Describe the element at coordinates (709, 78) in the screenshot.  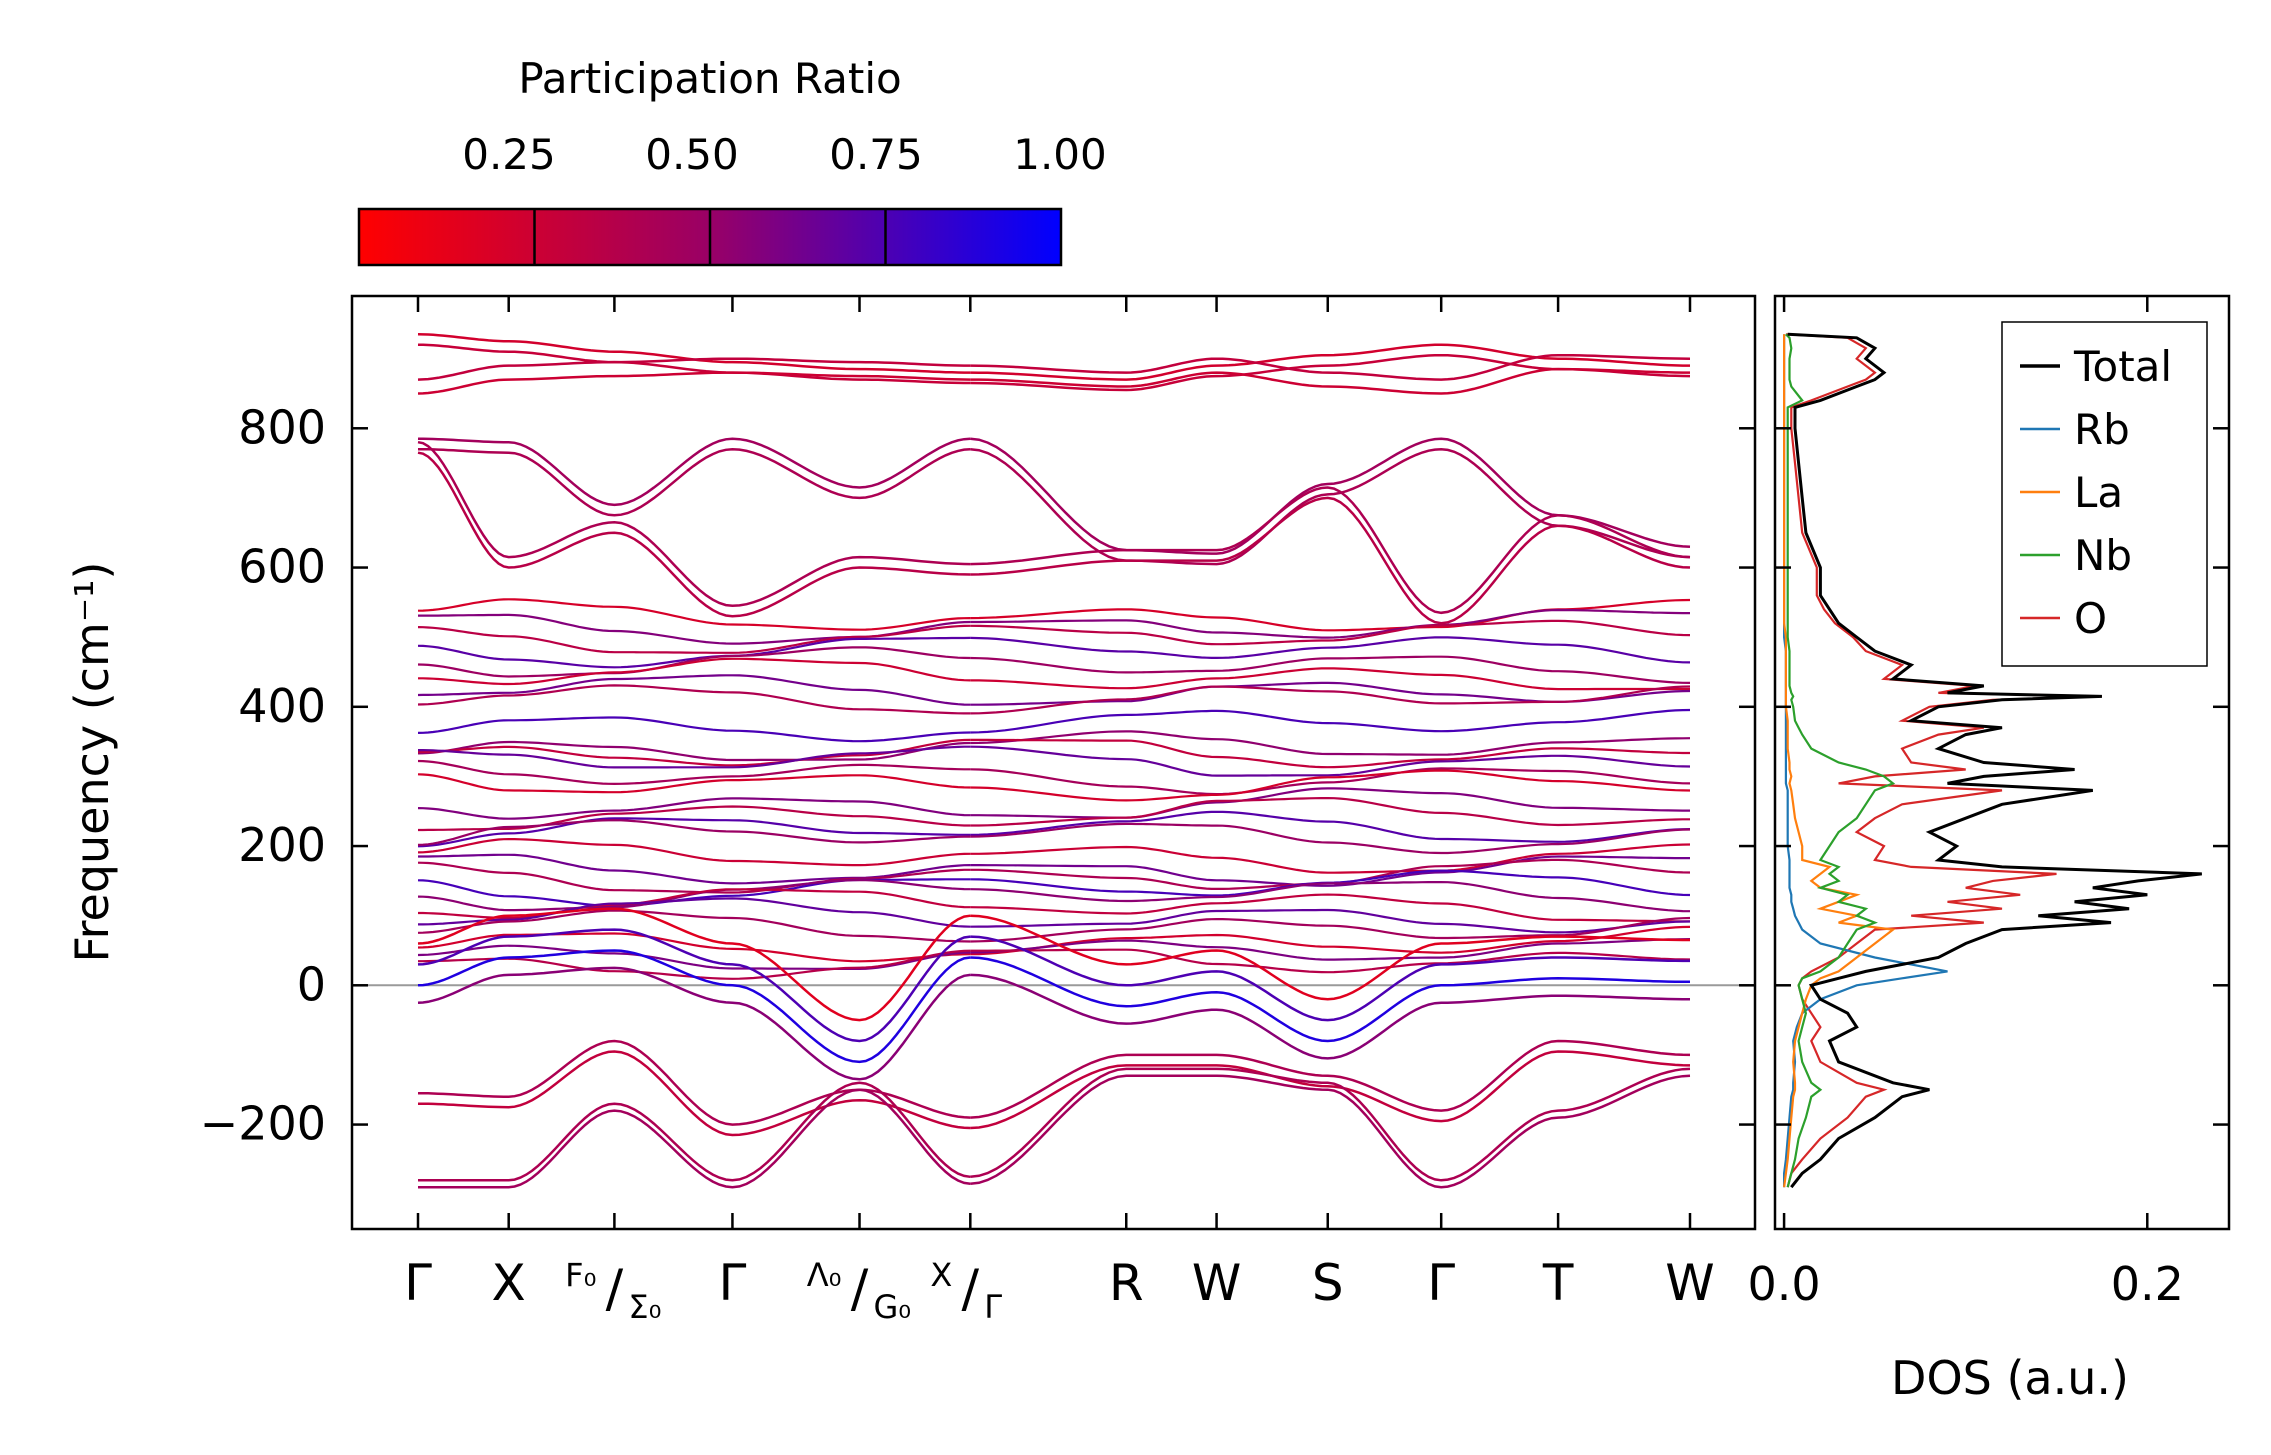
I see `colorbar-title: Participation Ratio` at that location.